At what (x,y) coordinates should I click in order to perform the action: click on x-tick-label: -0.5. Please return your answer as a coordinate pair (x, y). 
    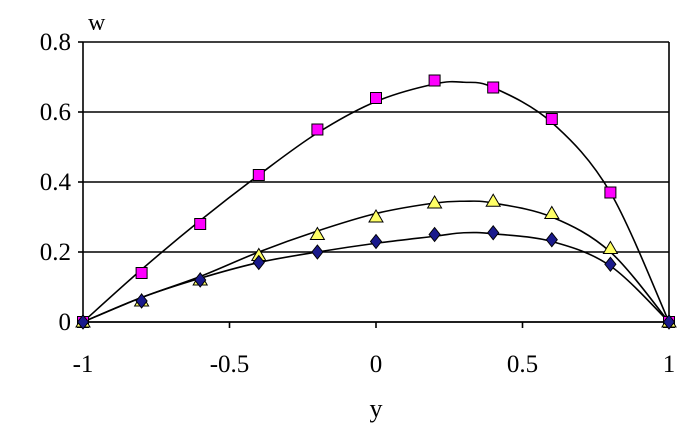
    Looking at the image, I should click on (230, 364).